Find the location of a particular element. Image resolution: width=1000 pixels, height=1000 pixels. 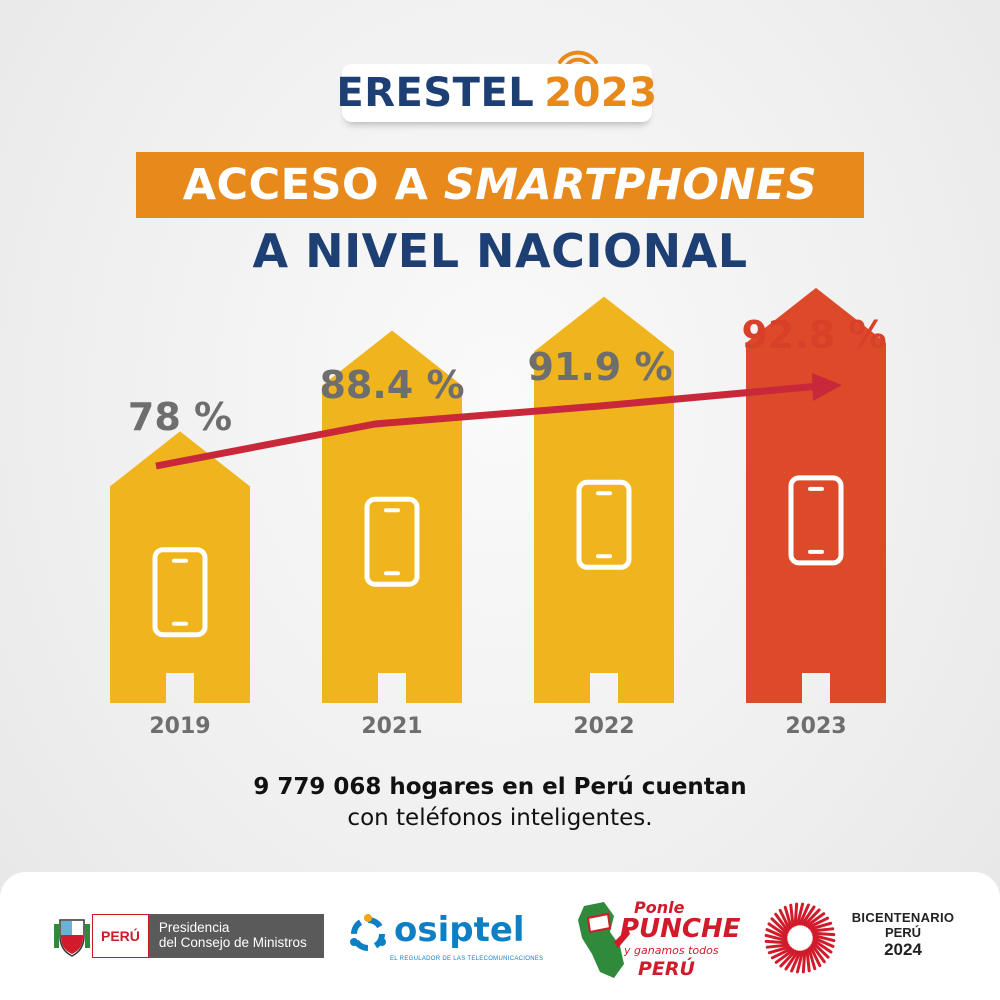

bicent-l1: BICENTENARIO is located at coordinates (903, 917).